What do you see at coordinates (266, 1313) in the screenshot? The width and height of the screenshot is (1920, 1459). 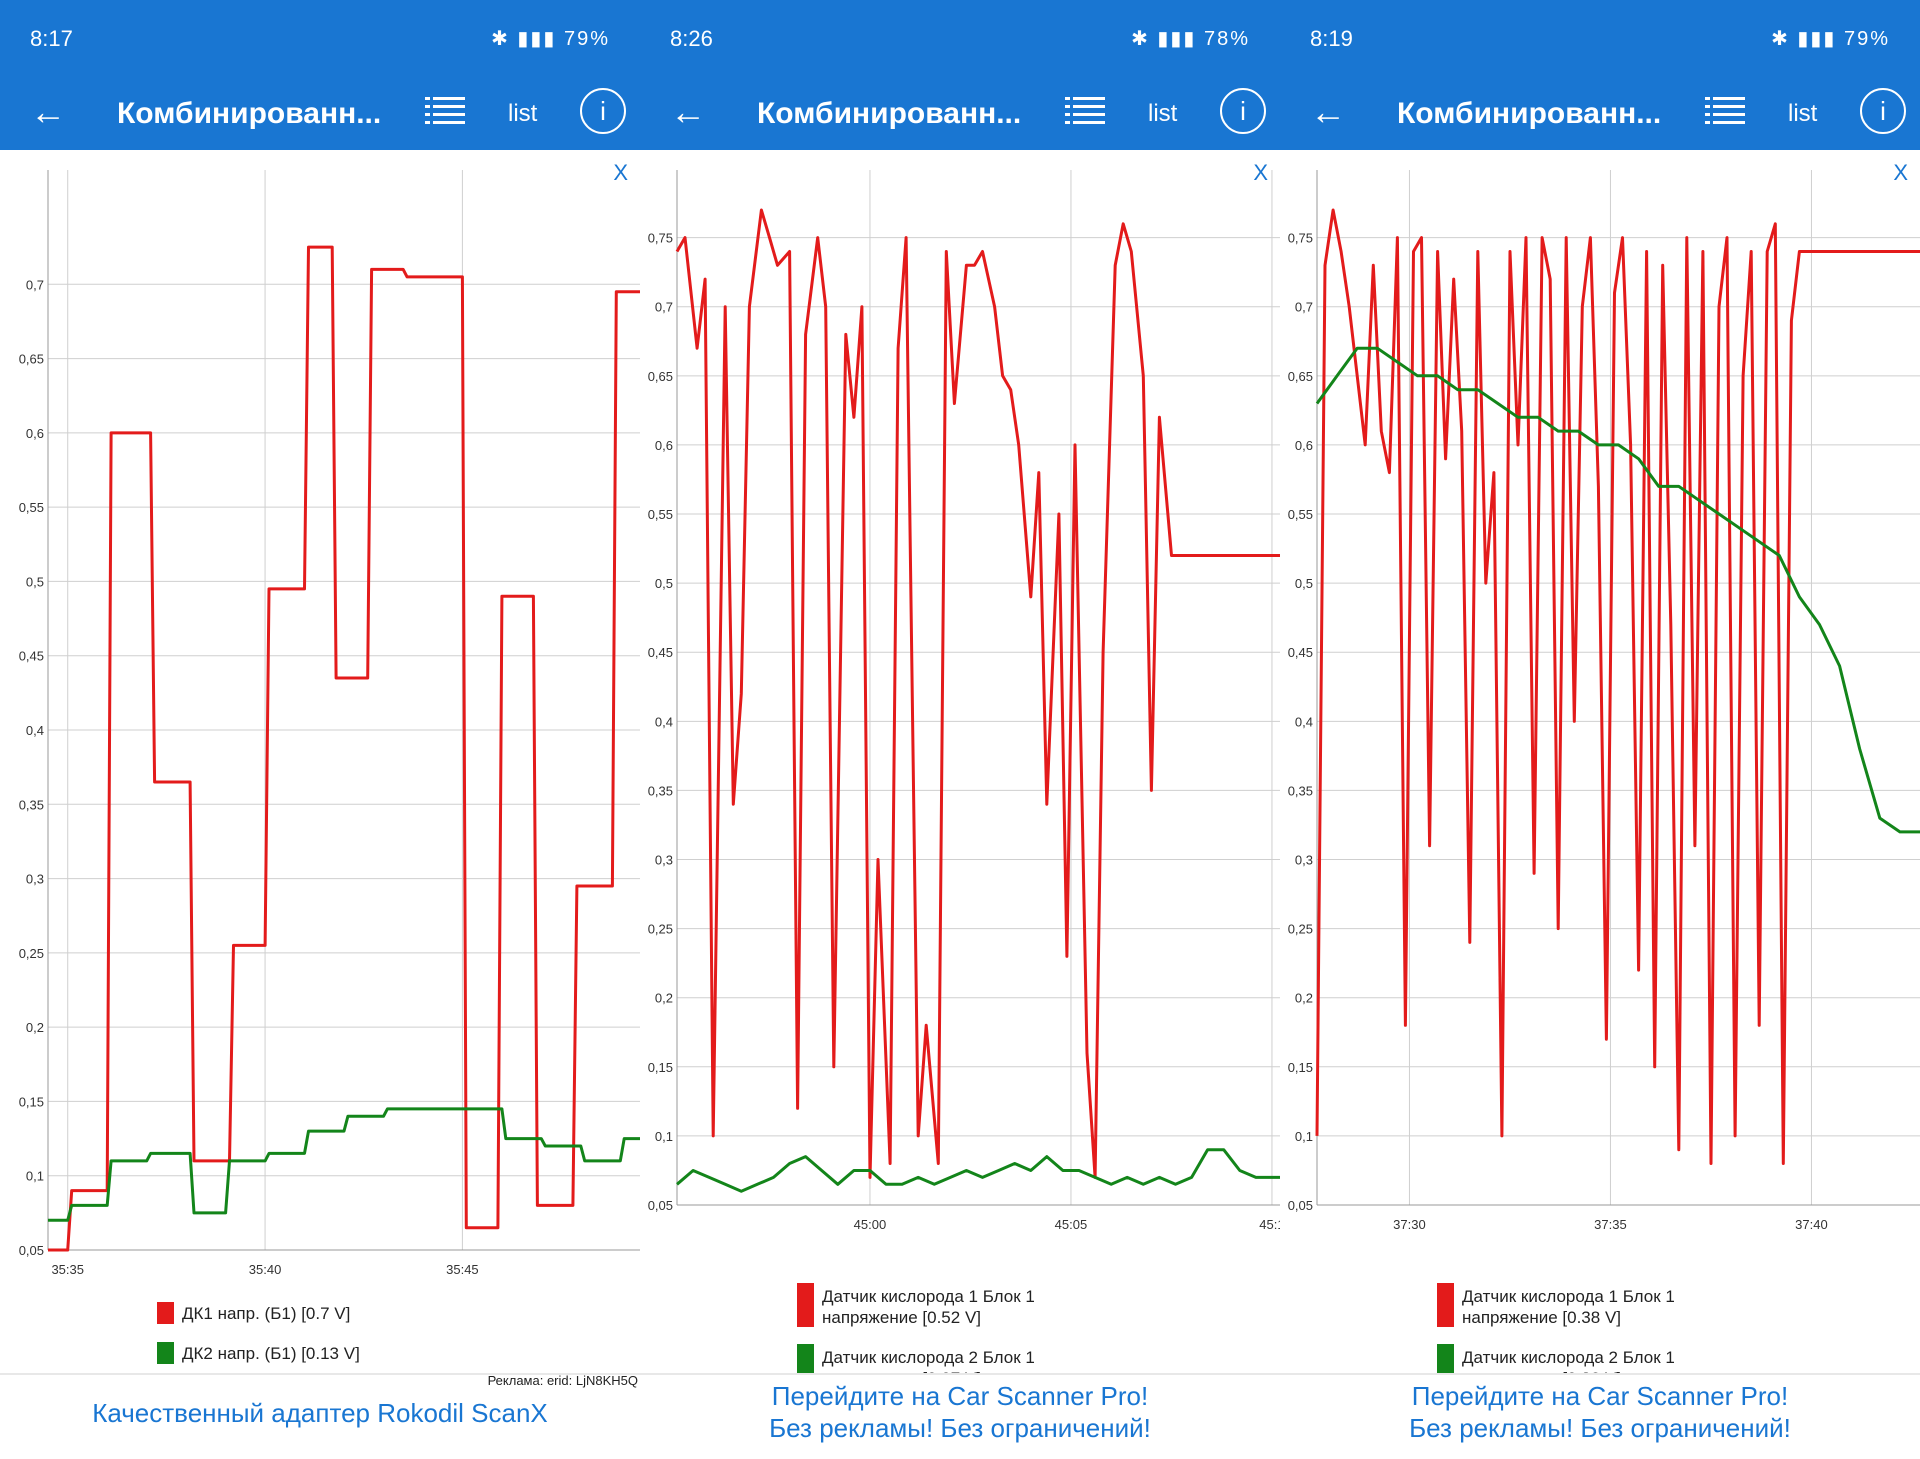 I see `legend-label: ДК1 напр. (Б1) [0.7 V]` at bounding box center [266, 1313].